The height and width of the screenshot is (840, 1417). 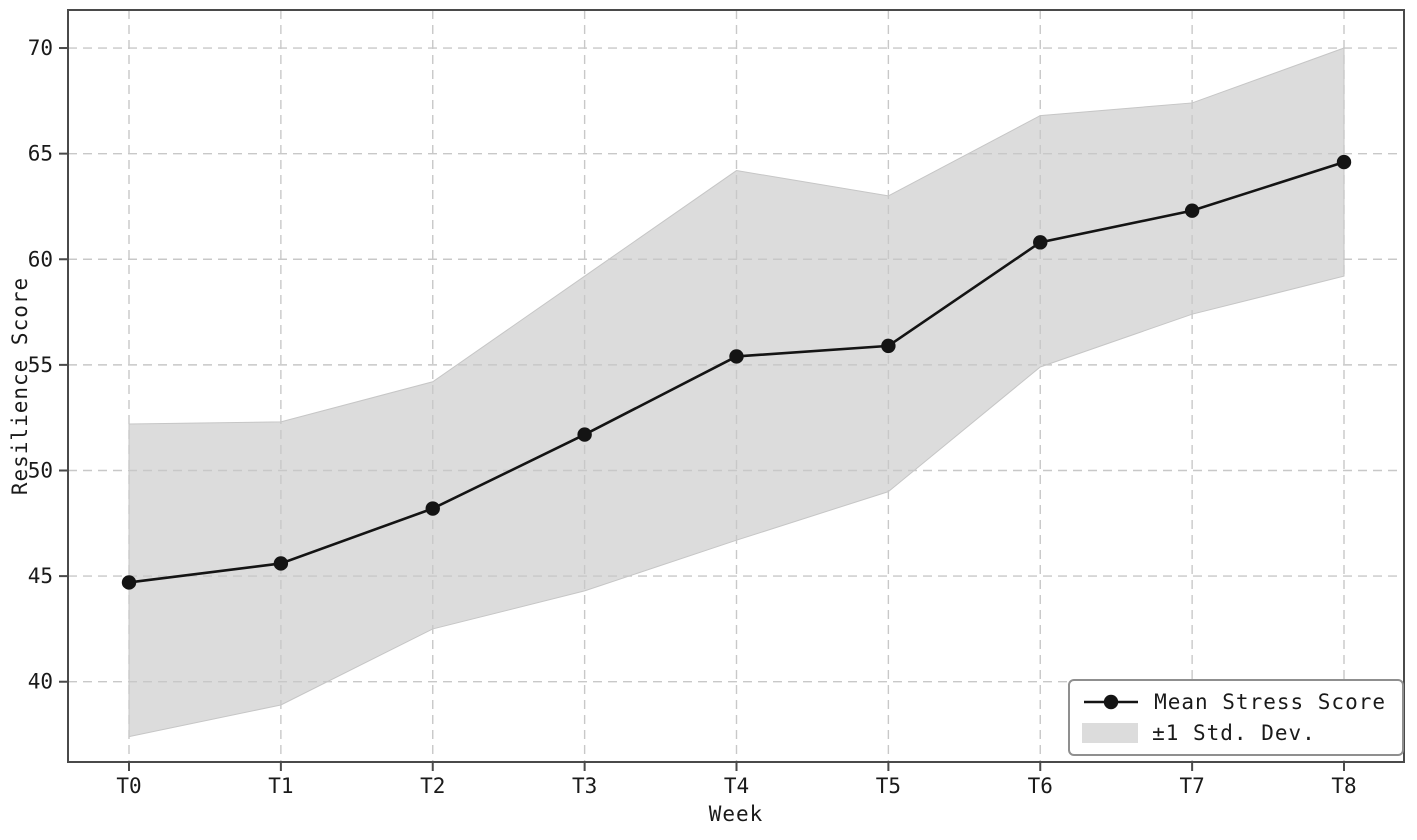 What do you see at coordinates (281, 563) in the screenshot?
I see `data-point-T1` at bounding box center [281, 563].